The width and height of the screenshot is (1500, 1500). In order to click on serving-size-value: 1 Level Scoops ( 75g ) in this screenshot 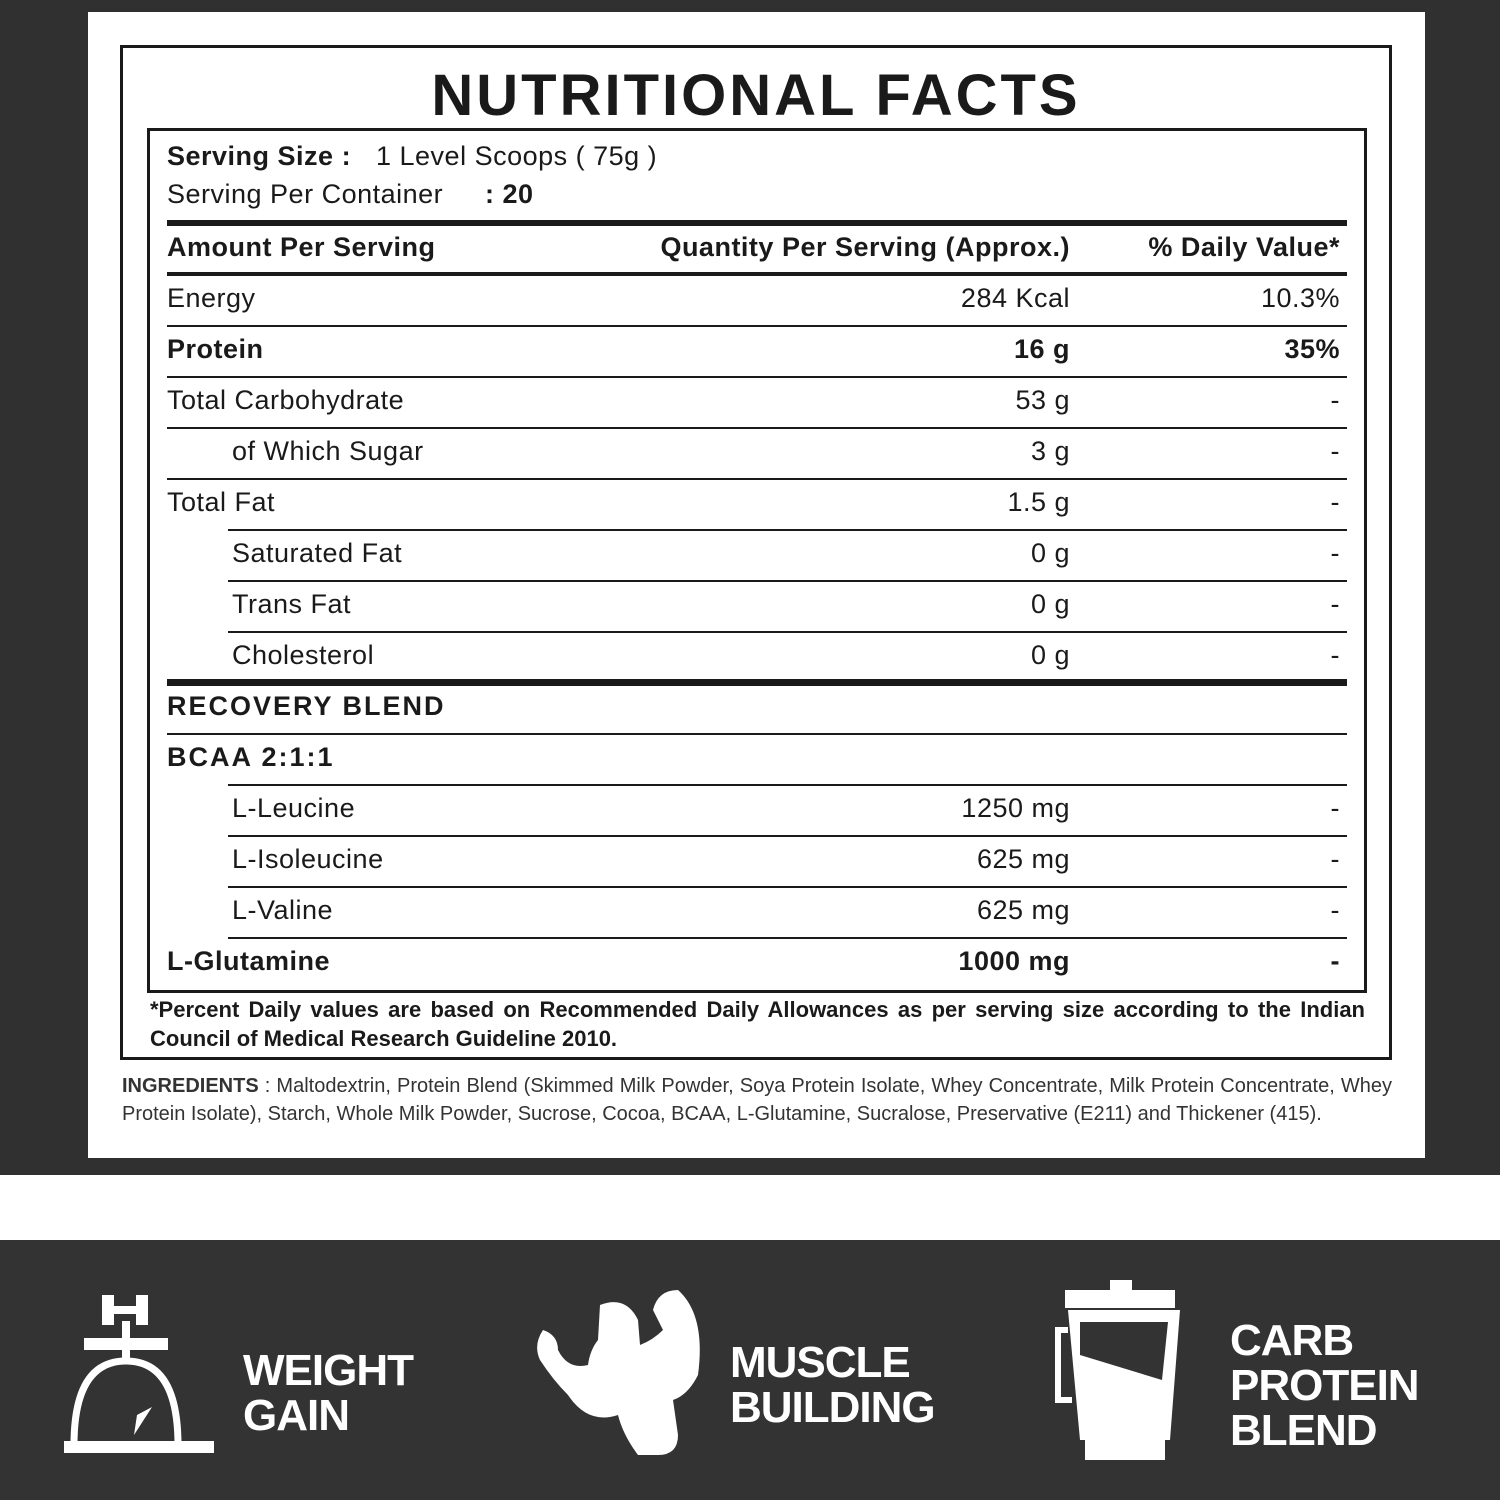, I will do `click(517, 156)`.